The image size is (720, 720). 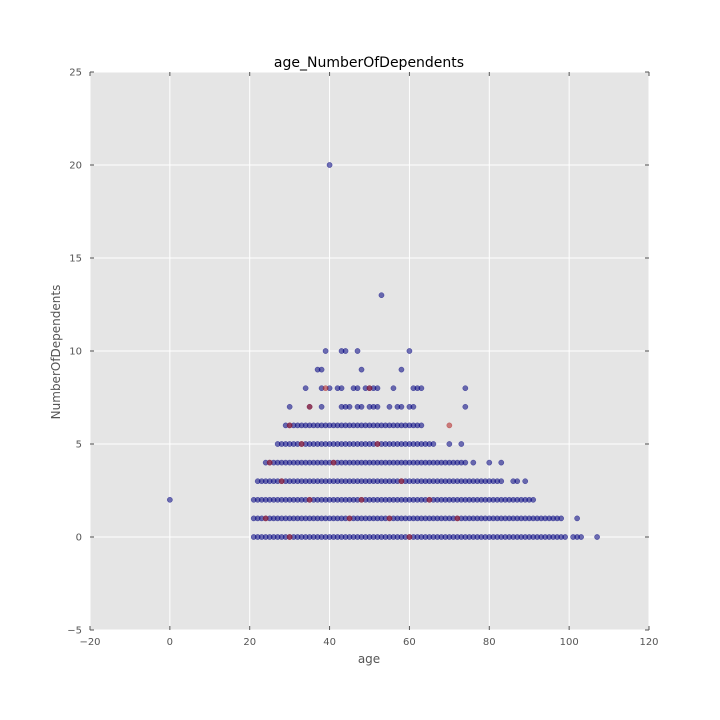 I want to click on y-tick-label: 5, so click(x=79, y=445).